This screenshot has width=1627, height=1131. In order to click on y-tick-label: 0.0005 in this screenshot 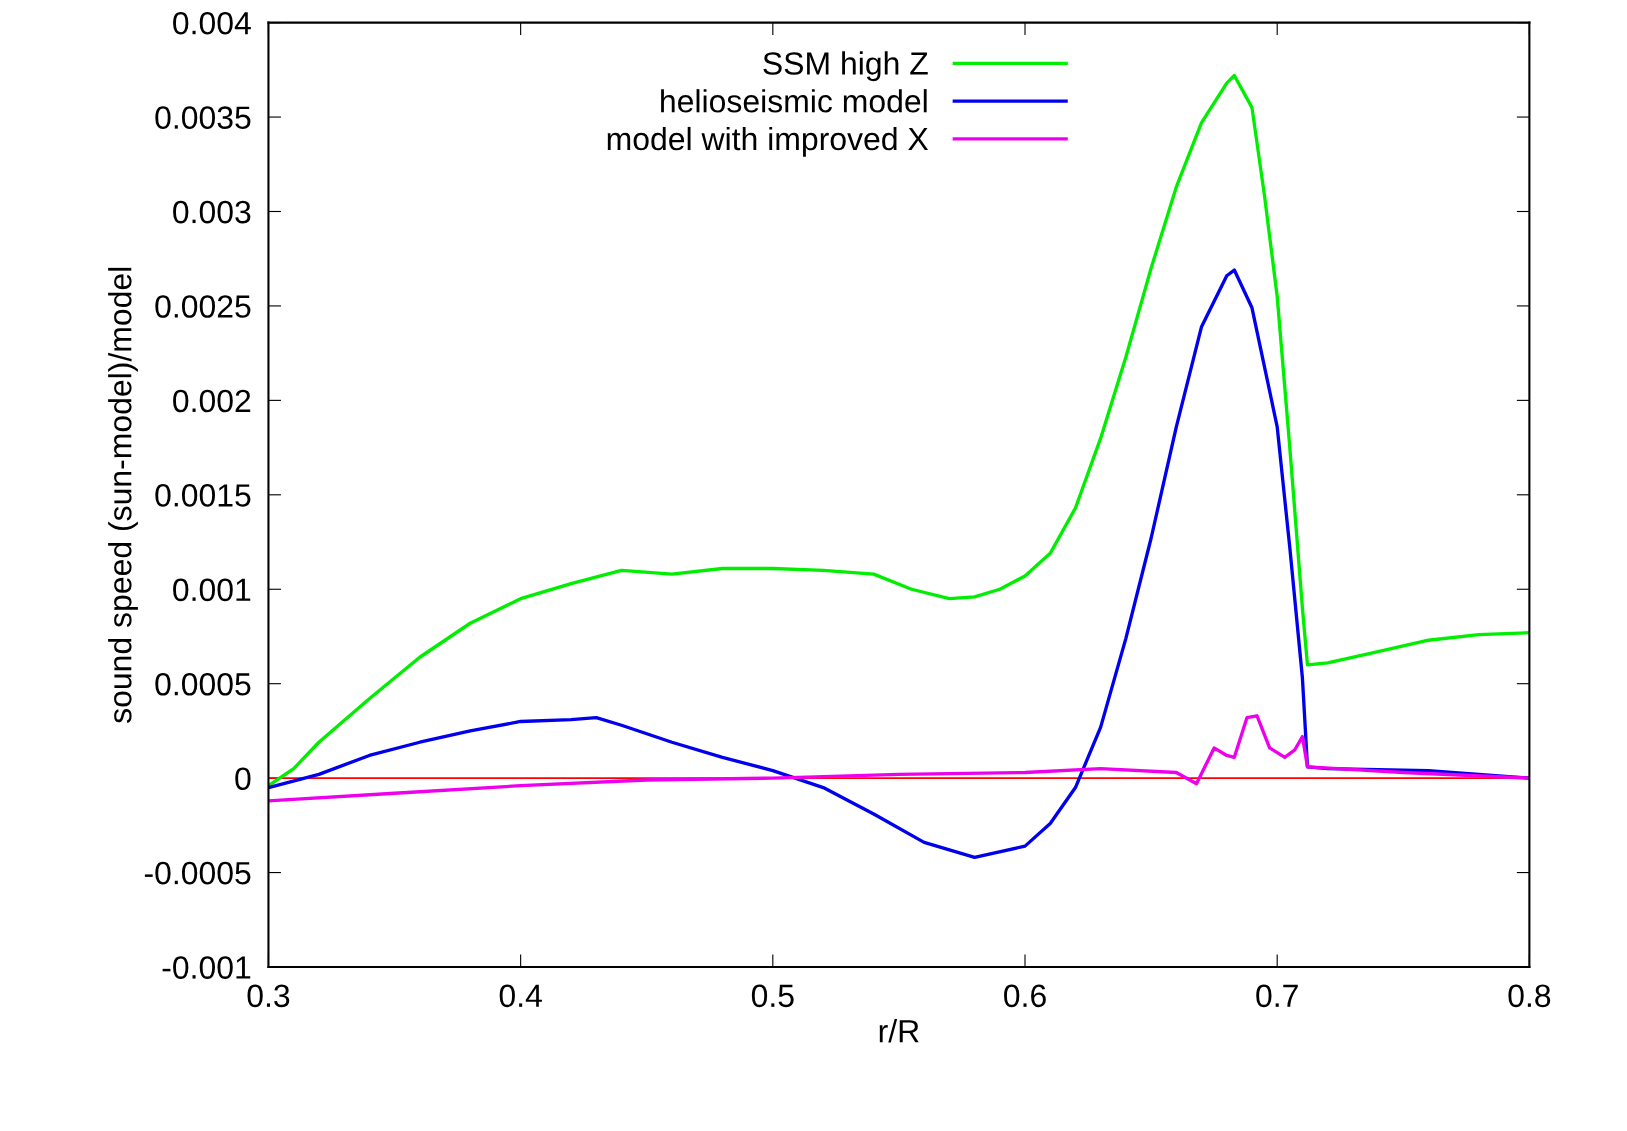, I will do `click(203, 684)`.